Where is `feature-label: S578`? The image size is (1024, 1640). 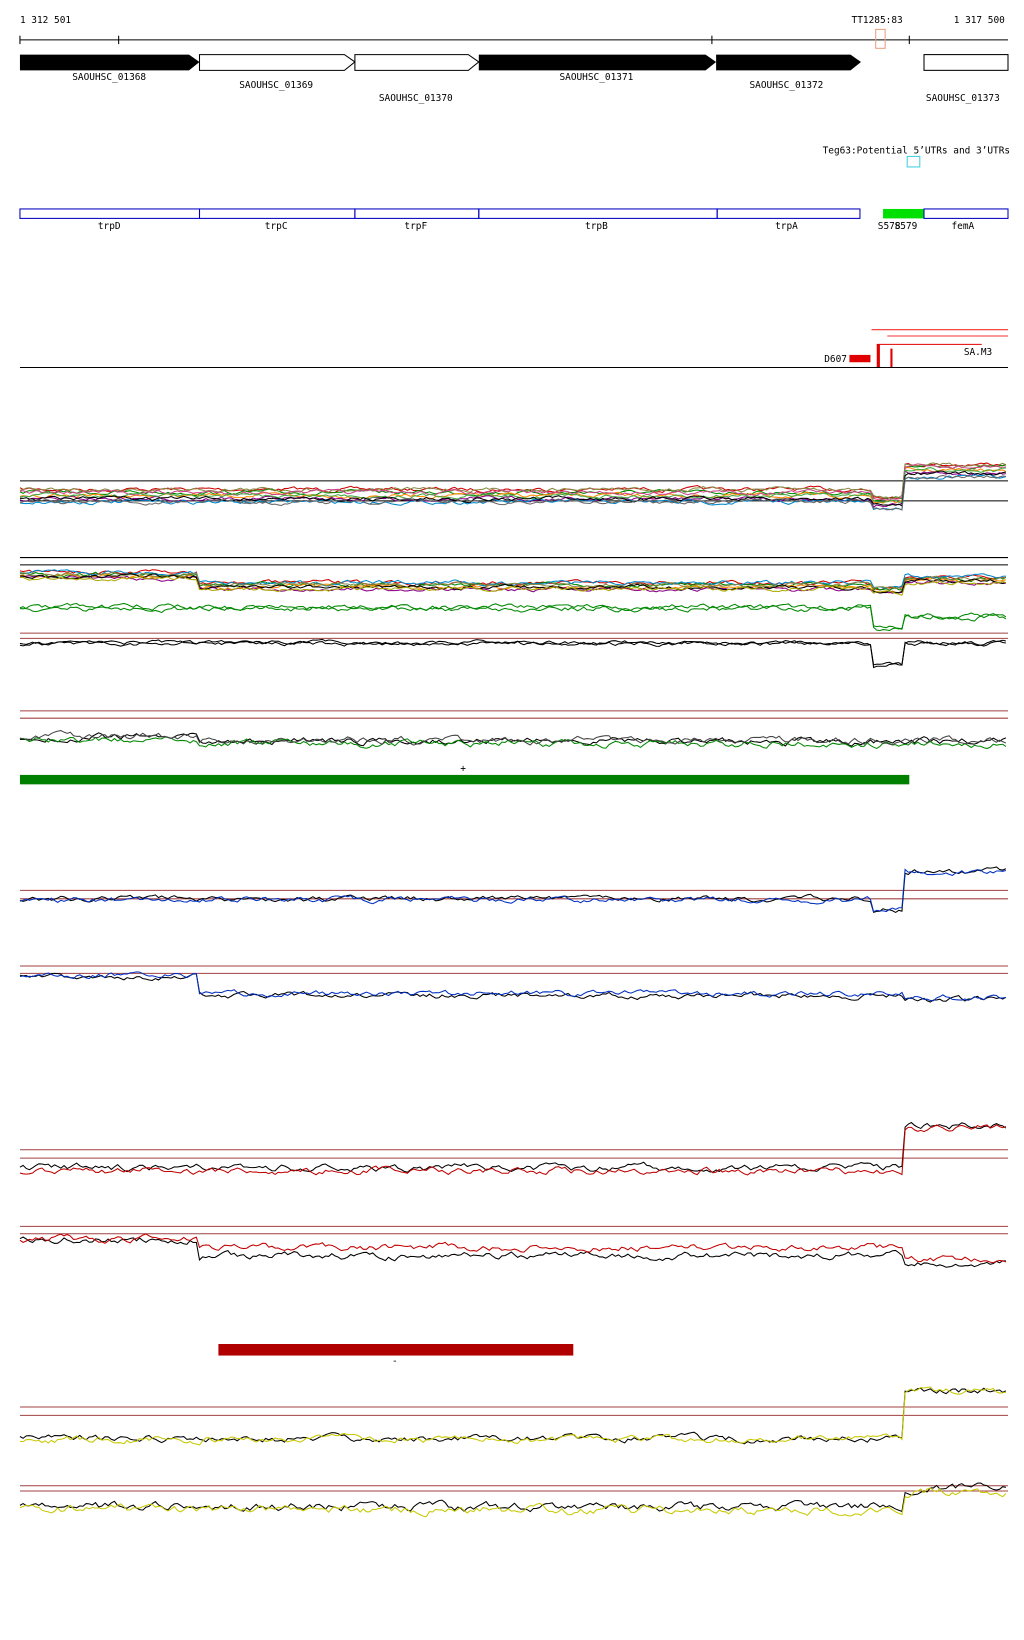 feature-label: S578 is located at coordinates (889, 226).